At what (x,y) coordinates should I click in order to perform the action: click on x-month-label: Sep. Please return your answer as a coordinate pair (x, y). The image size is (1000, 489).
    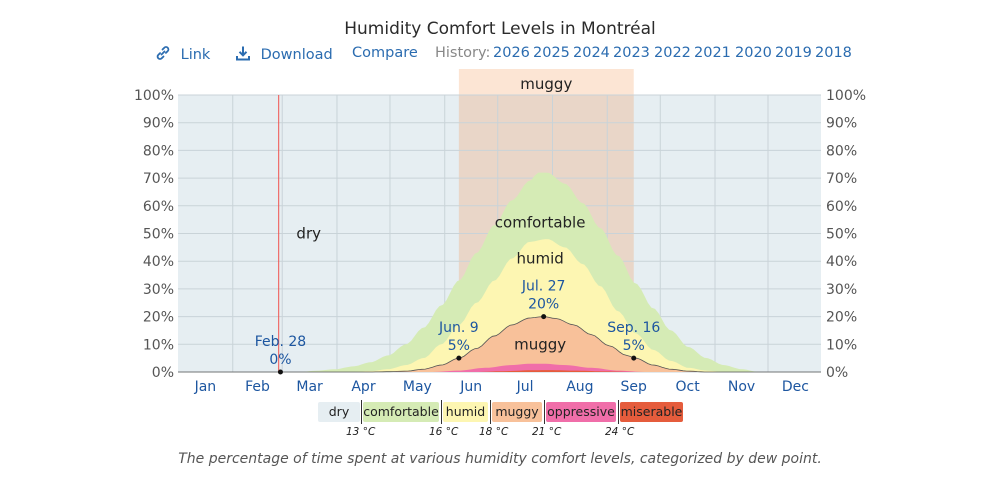
    Looking at the image, I should click on (634, 387).